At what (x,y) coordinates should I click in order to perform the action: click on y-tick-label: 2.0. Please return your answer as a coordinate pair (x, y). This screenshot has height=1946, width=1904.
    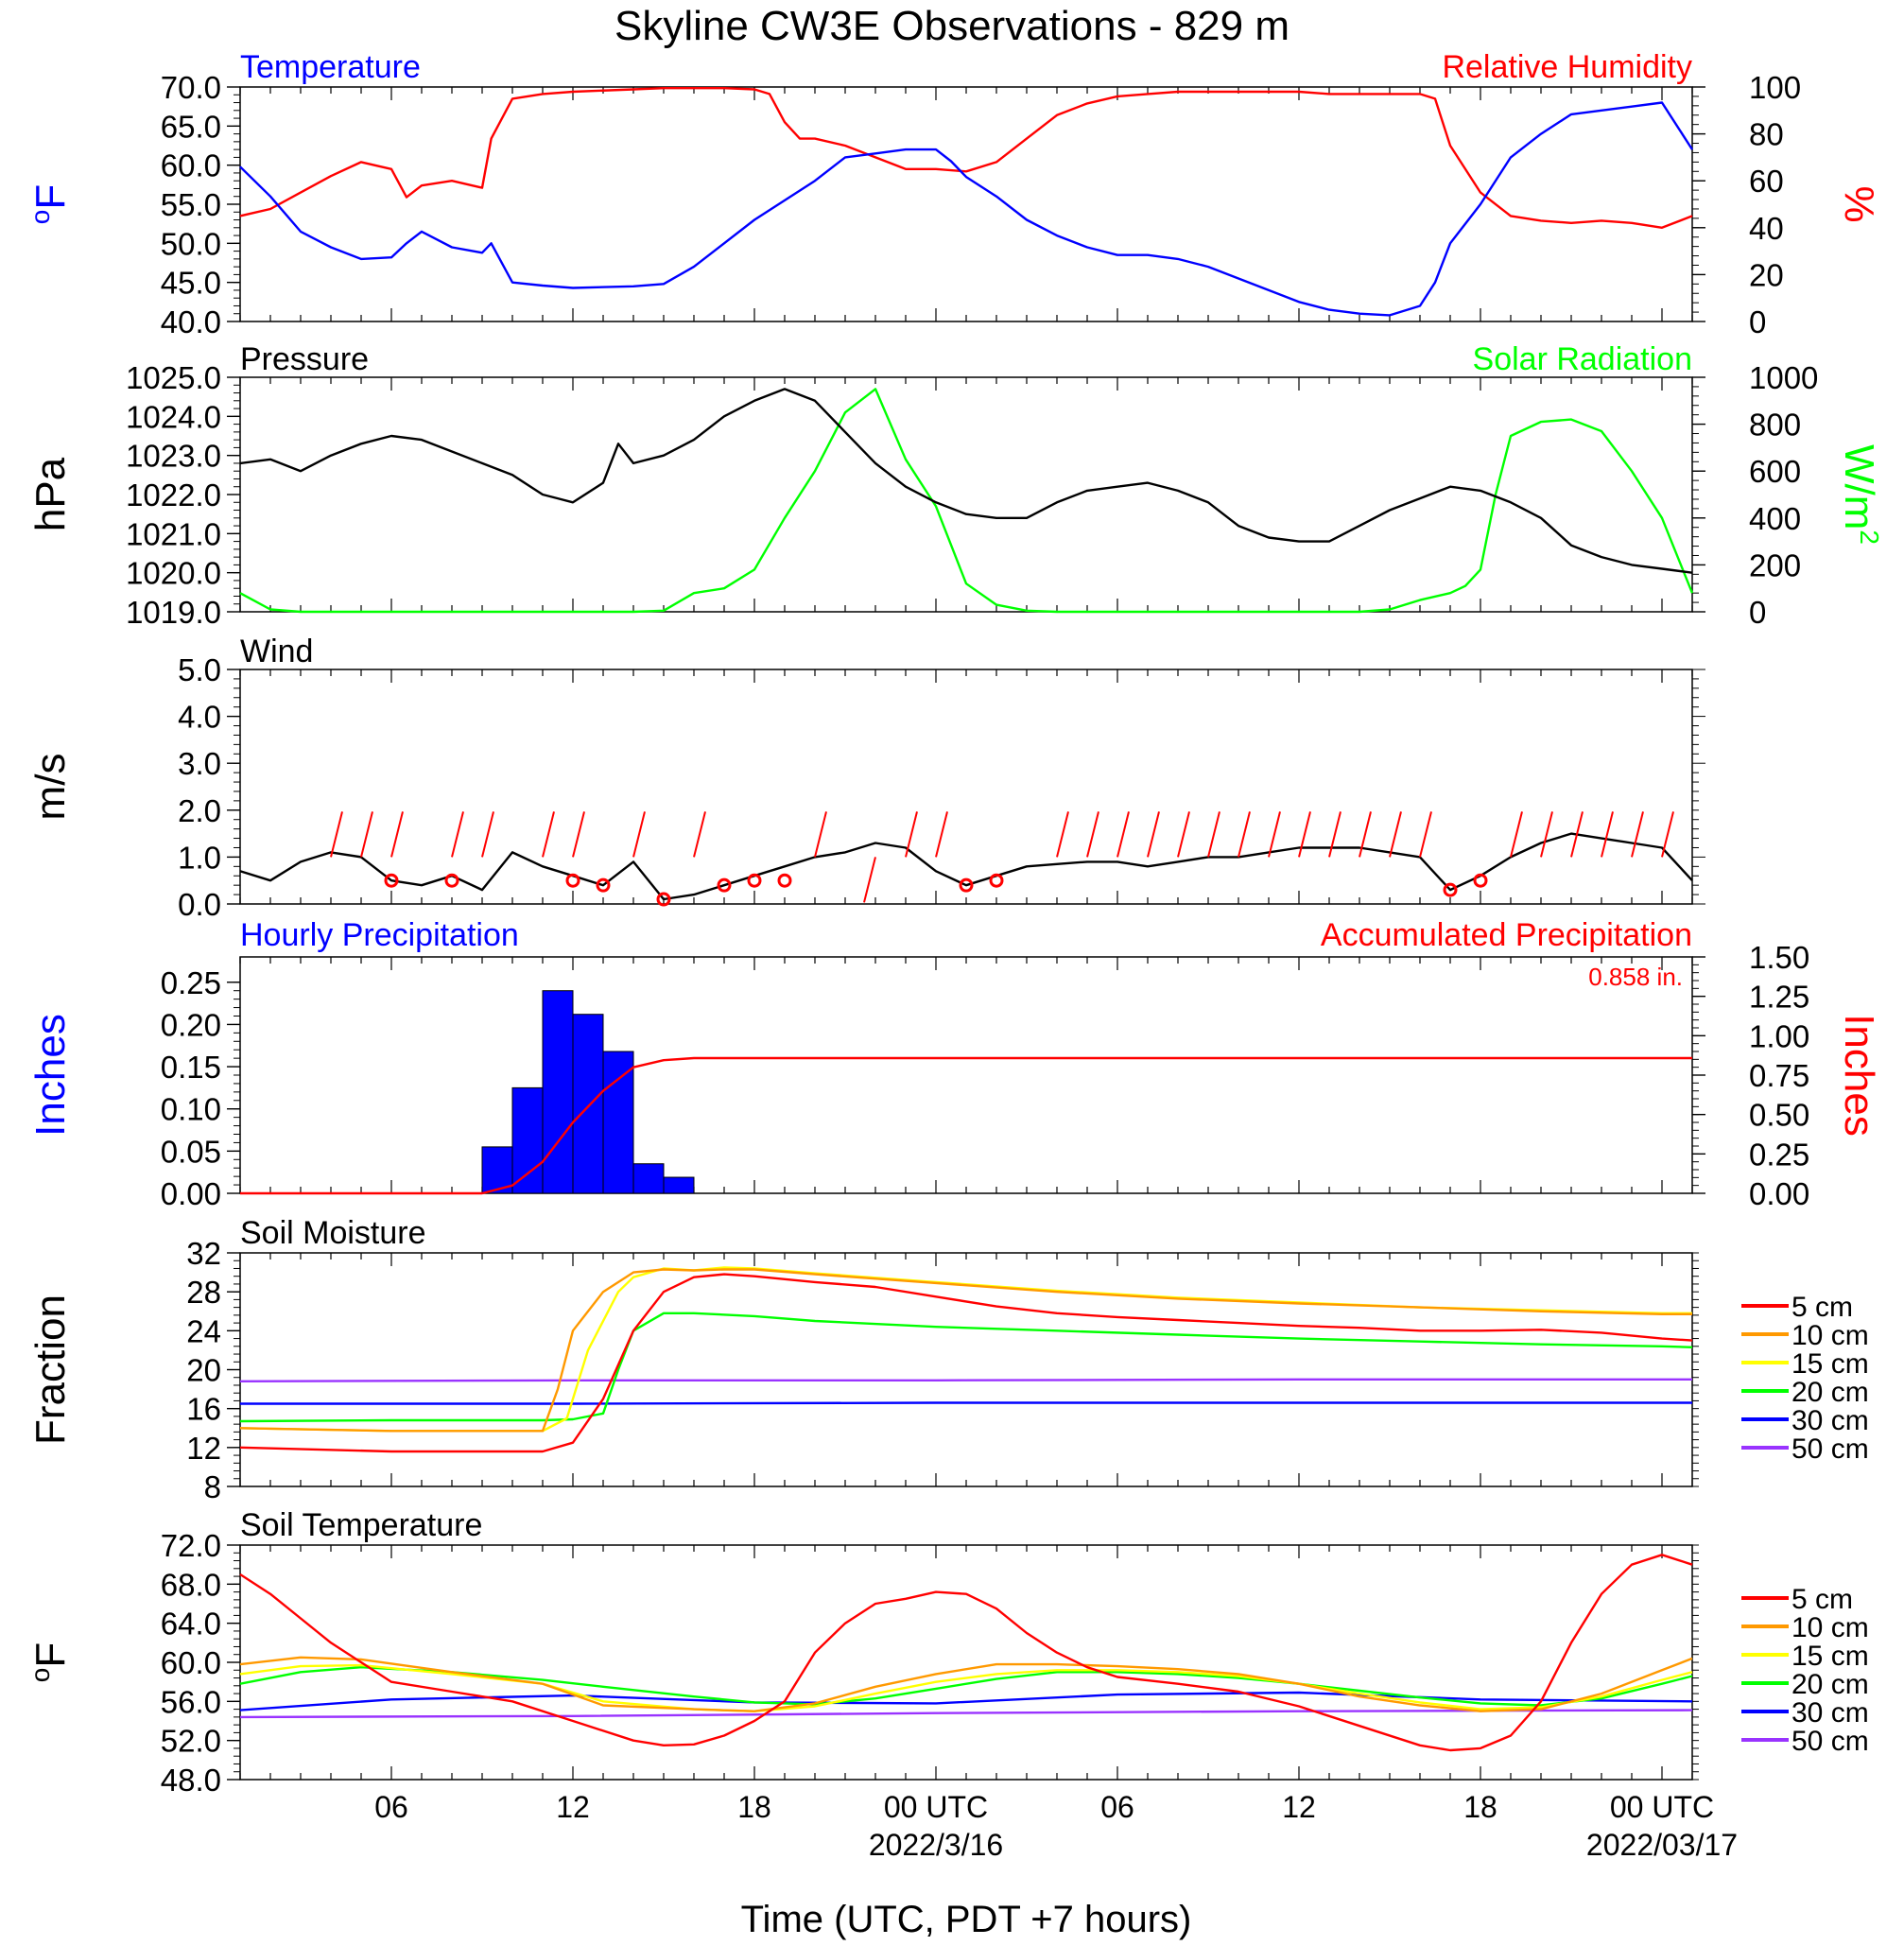
    Looking at the image, I should click on (199, 811).